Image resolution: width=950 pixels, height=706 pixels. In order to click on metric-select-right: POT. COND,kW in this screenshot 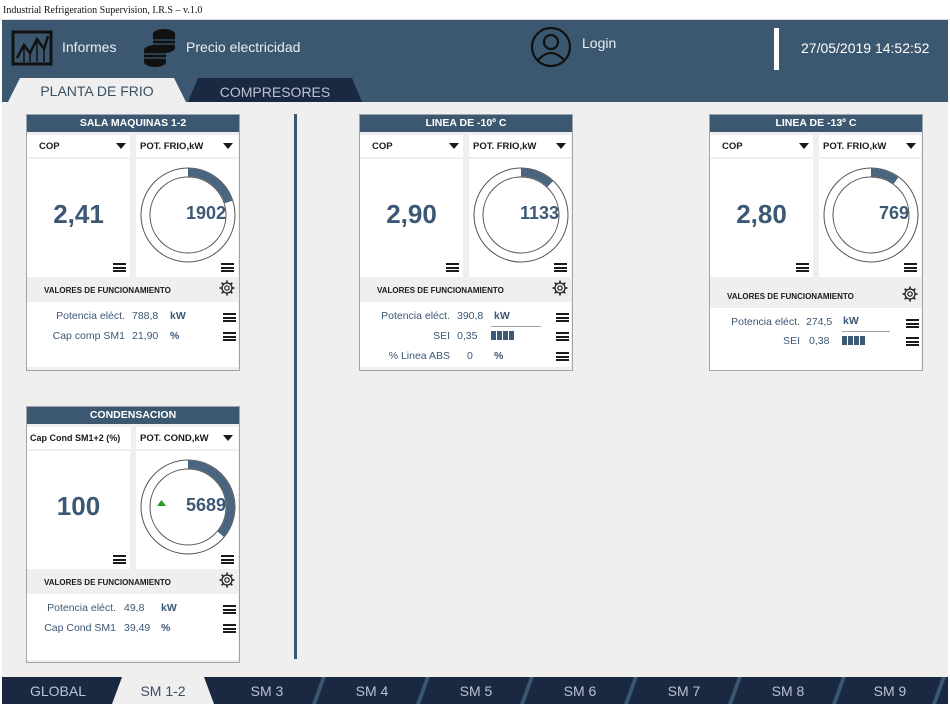, I will do `click(187, 438)`.